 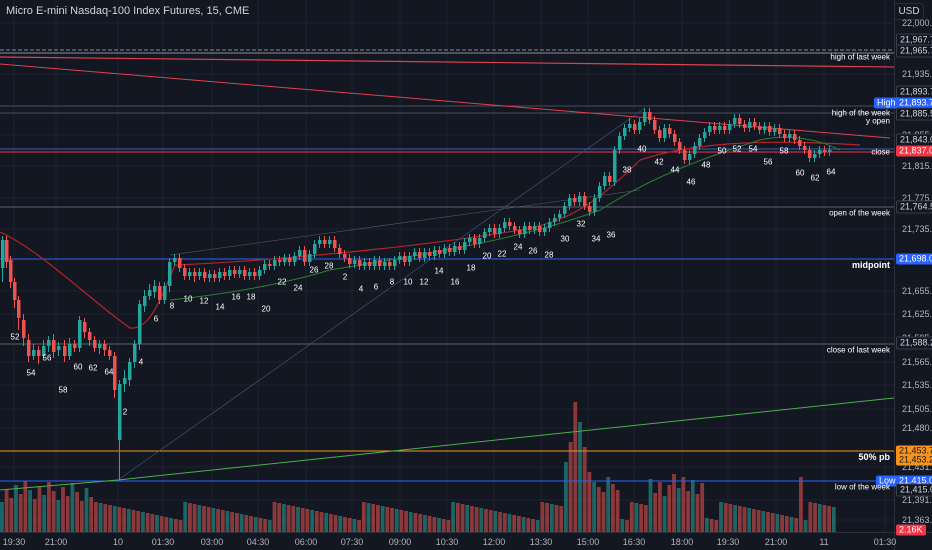 I want to click on bar-count: 10, so click(x=188, y=299).